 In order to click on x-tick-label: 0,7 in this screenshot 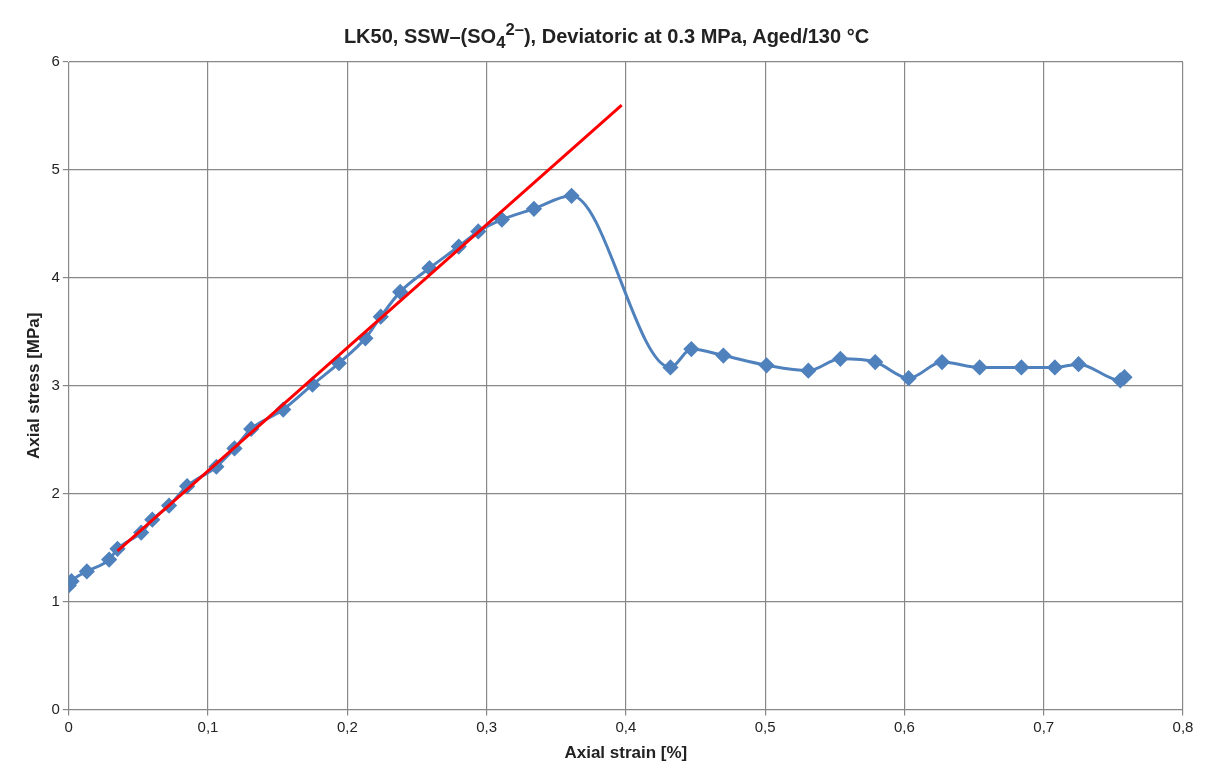, I will do `click(1044, 726)`.